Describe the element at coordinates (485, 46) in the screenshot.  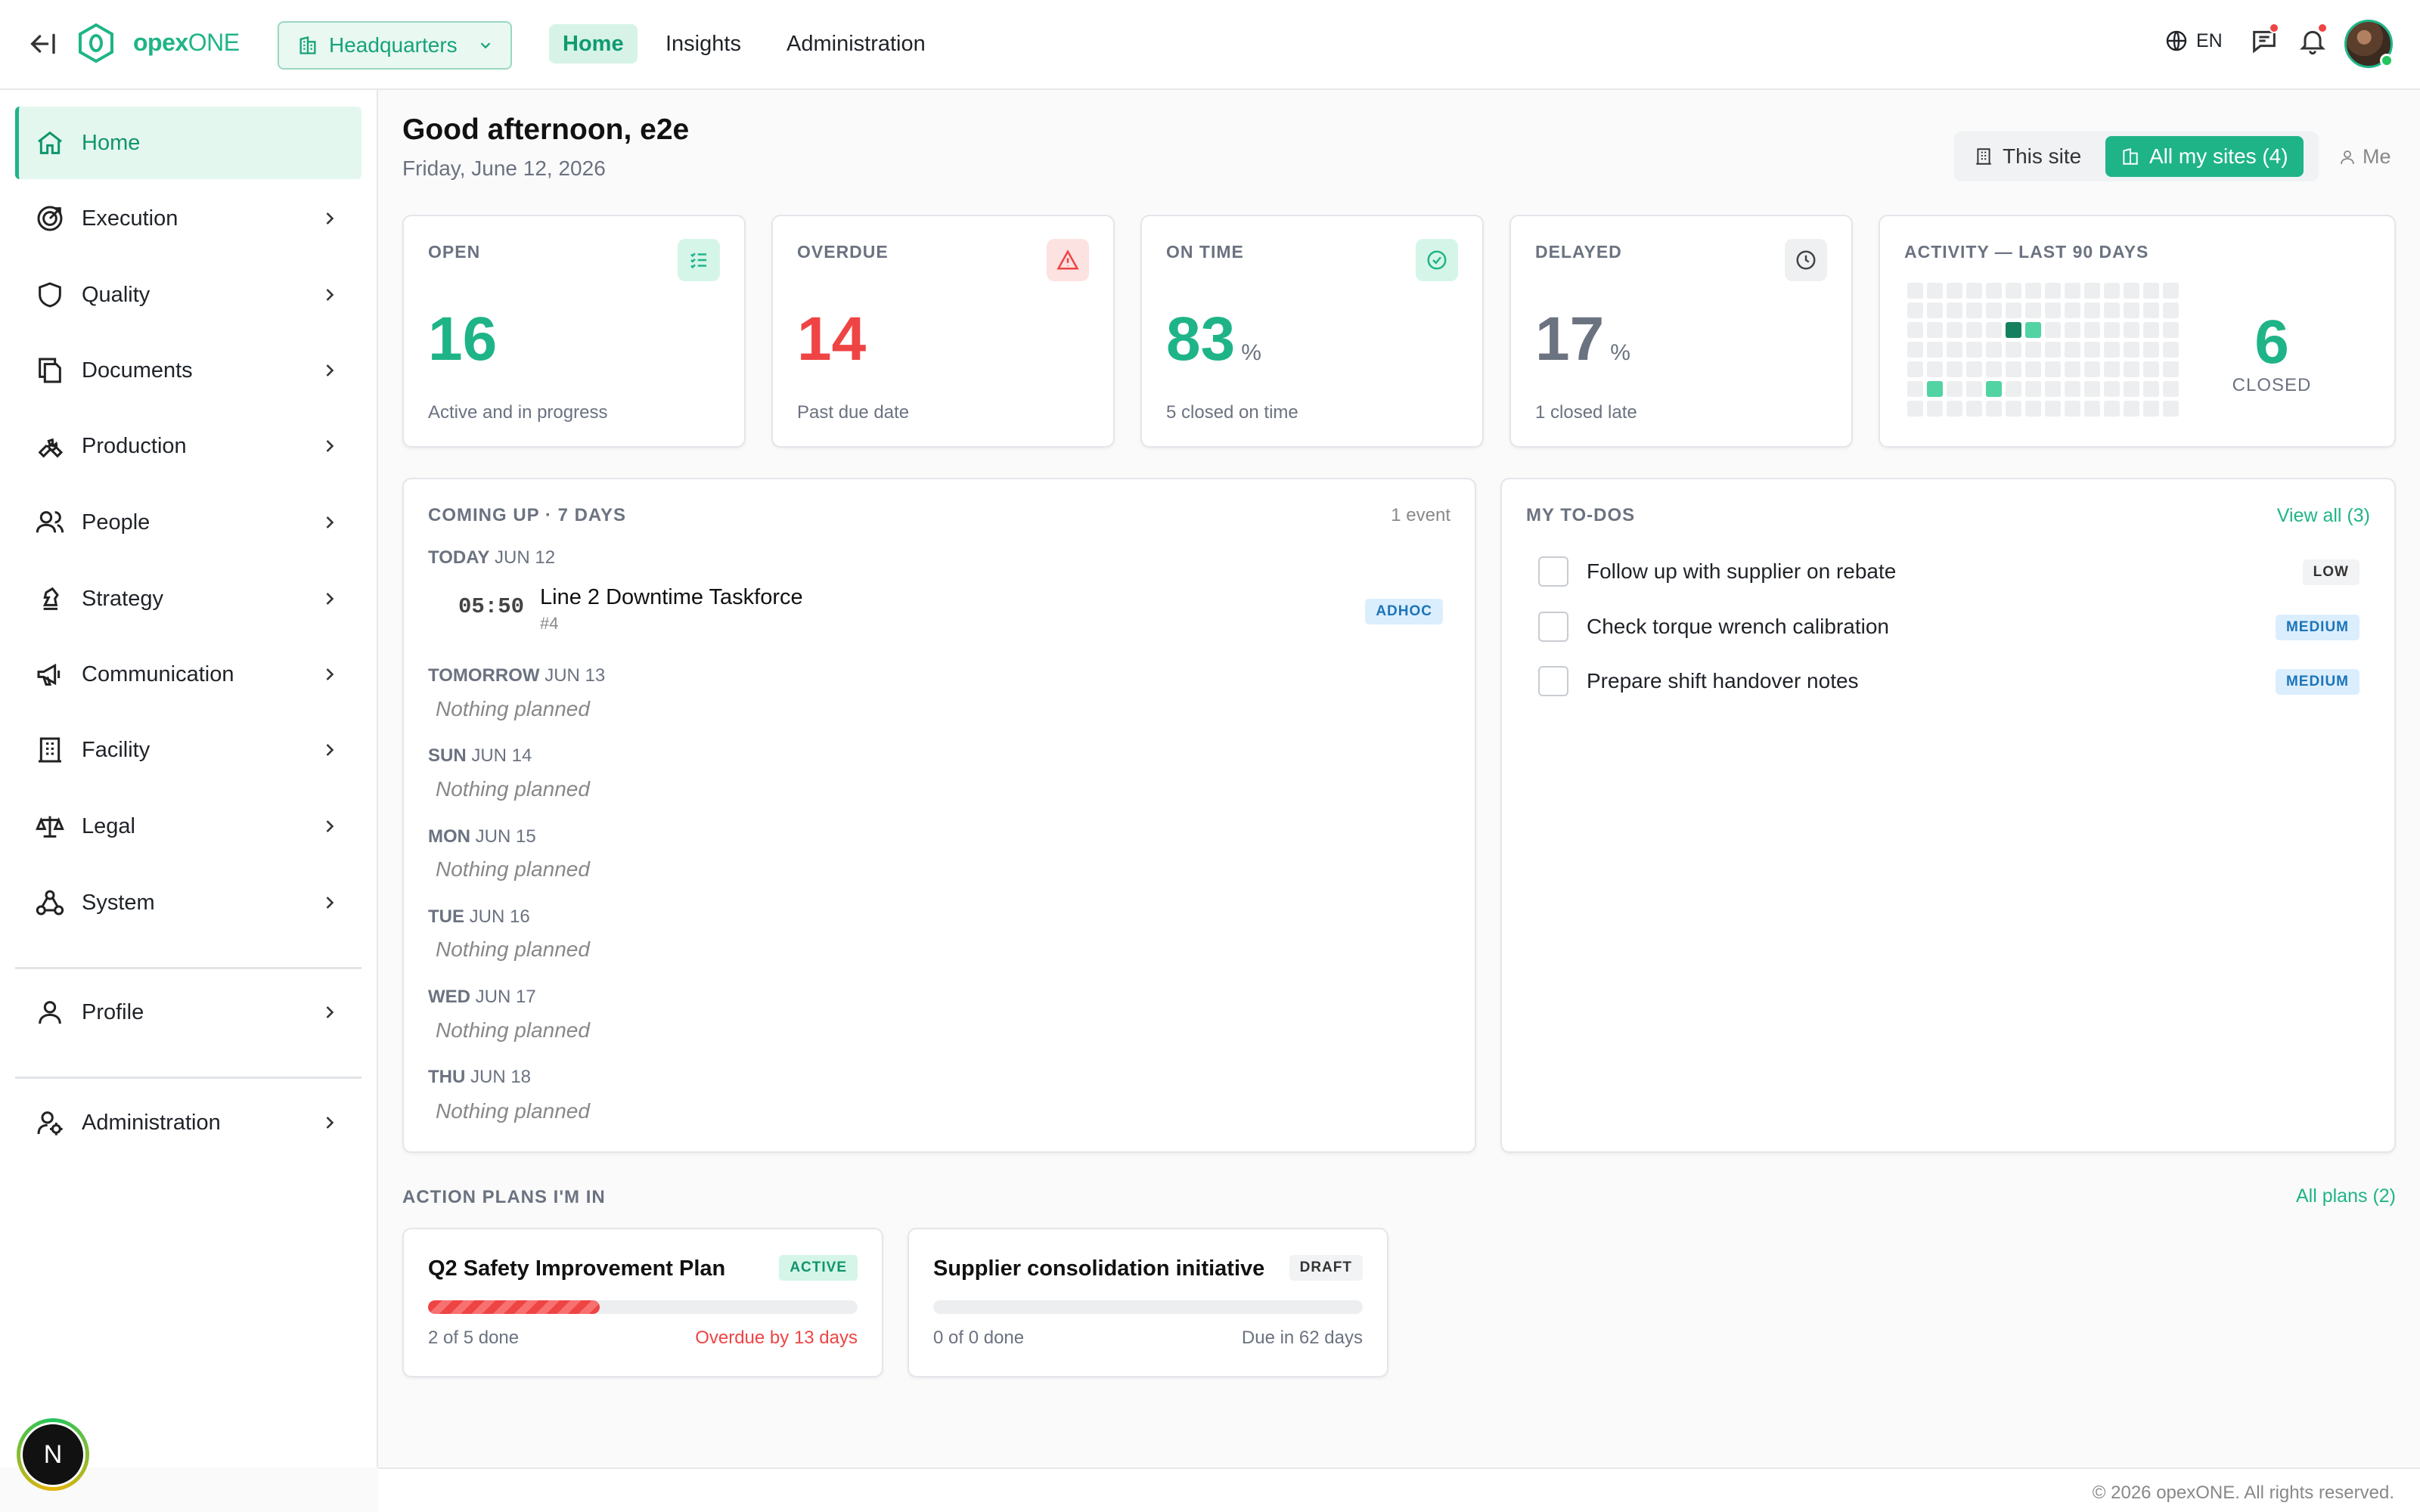
I see `chevron-down-icon` at that location.